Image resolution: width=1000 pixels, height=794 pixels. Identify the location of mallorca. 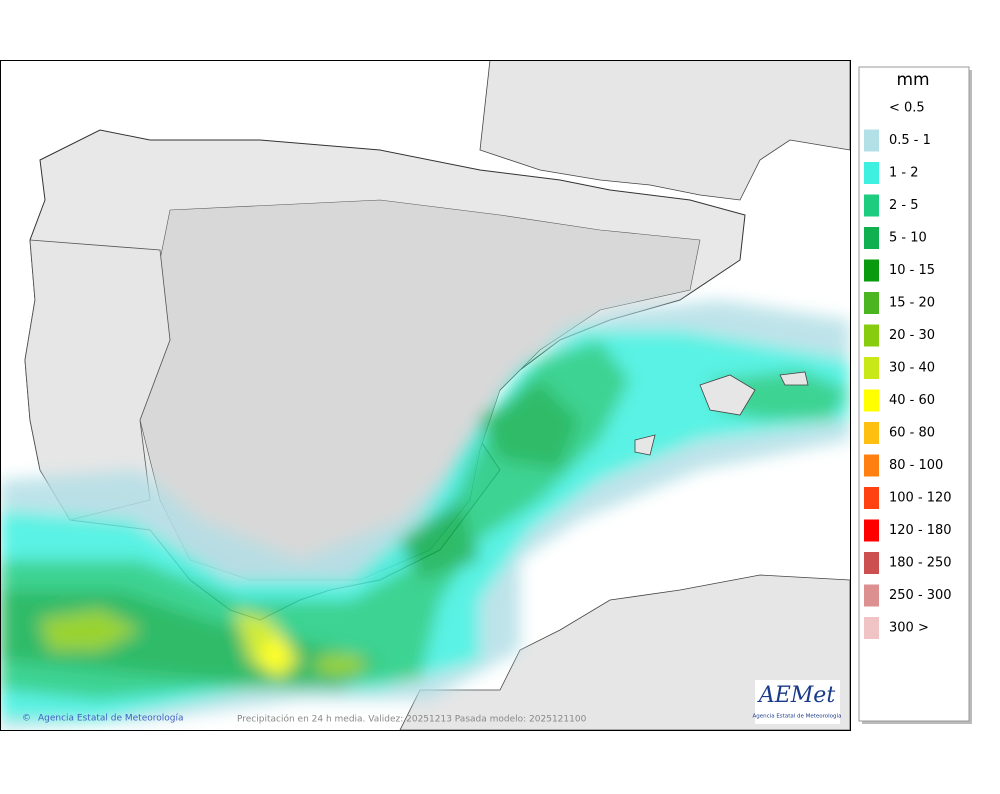
(727, 395).